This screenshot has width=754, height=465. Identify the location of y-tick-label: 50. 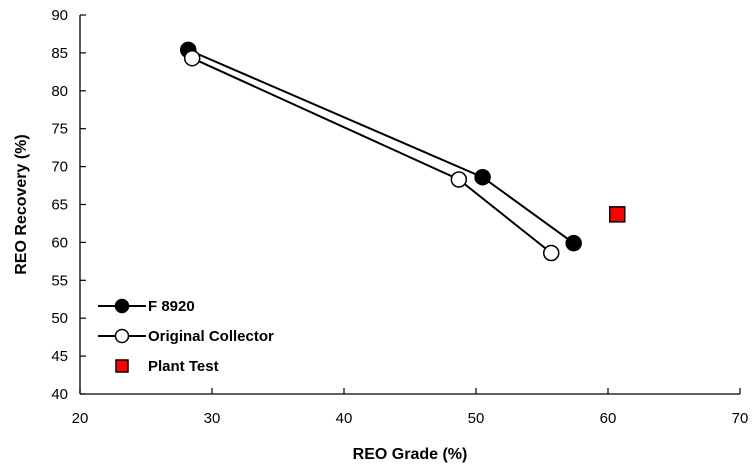
(59, 318).